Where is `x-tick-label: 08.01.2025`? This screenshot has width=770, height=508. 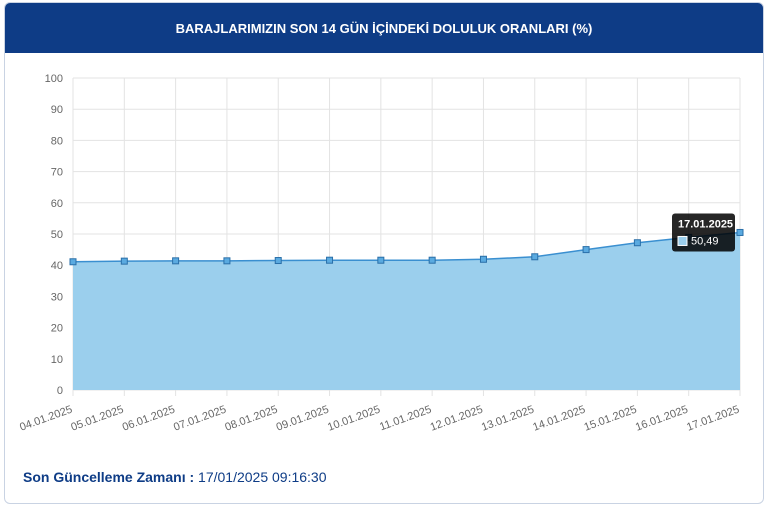 x-tick-label: 08.01.2025 is located at coordinates (251, 419).